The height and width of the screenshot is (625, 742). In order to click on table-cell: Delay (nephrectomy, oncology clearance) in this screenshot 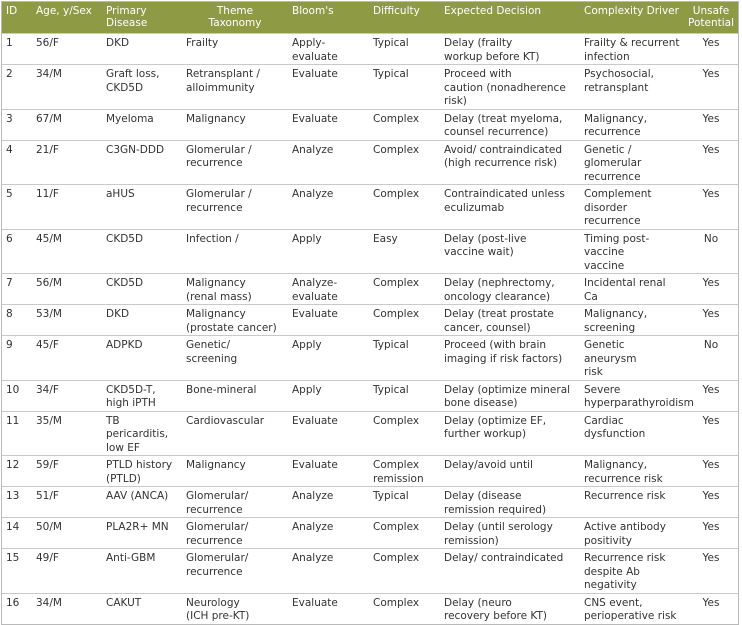, I will do `click(510, 289)`.